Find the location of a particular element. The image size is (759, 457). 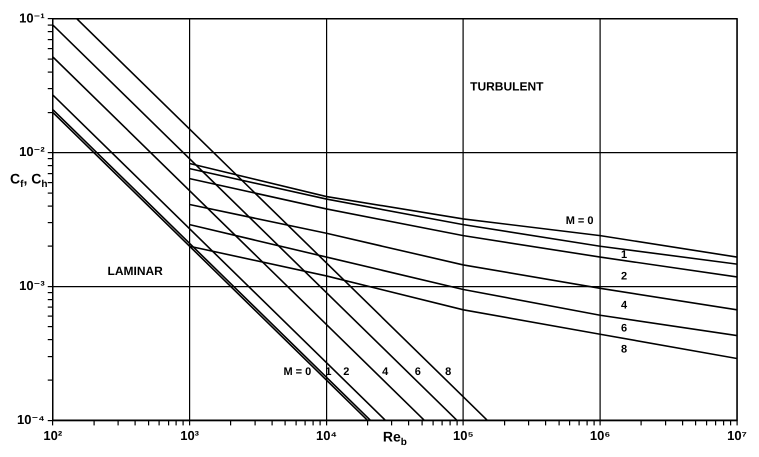

y-tick-label: 10⁻² is located at coordinates (32, 152).